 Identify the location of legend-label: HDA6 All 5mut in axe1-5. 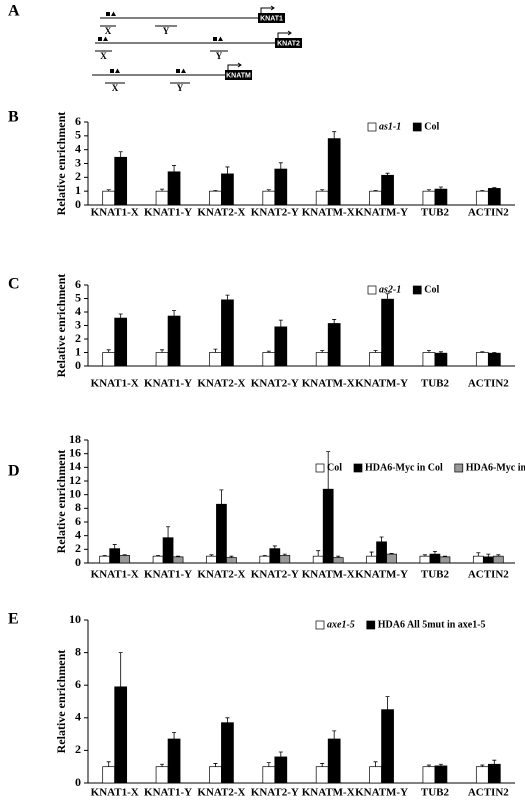
(432, 624).